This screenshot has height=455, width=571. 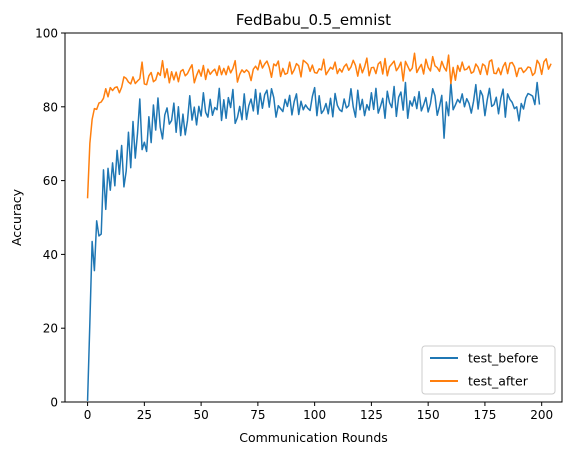 What do you see at coordinates (541, 415) in the screenshot?
I see `x-tick-label: 200` at bounding box center [541, 415].